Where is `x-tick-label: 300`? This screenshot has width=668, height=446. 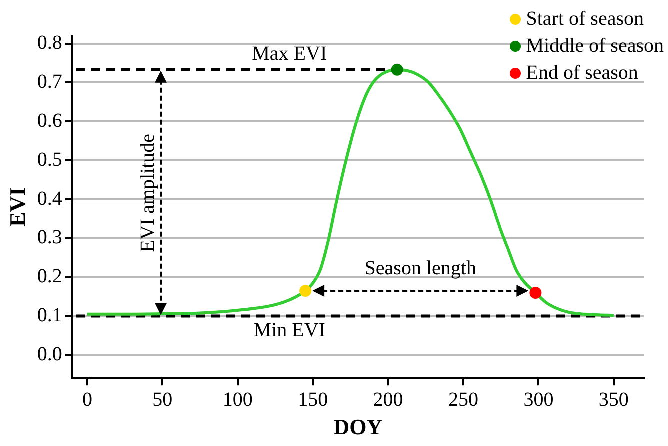
x-tick-label: 300 is located at coordinates (539, 399).